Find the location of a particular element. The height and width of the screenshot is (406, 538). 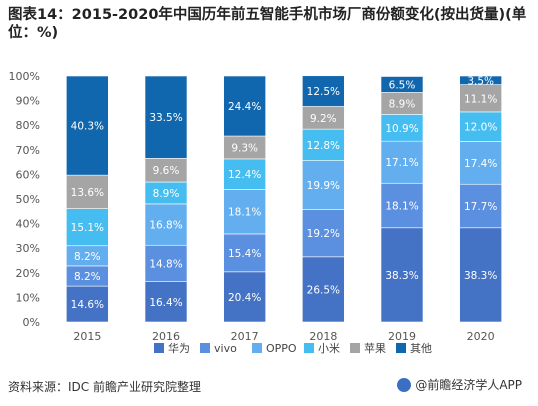

y-tick-label: 80% is located at coordinates (28, 125).